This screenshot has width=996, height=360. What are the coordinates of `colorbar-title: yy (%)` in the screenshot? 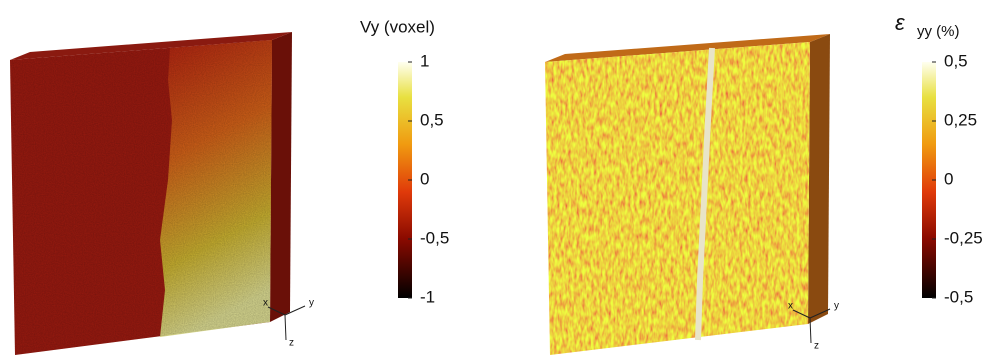 It's located at (938, 31).